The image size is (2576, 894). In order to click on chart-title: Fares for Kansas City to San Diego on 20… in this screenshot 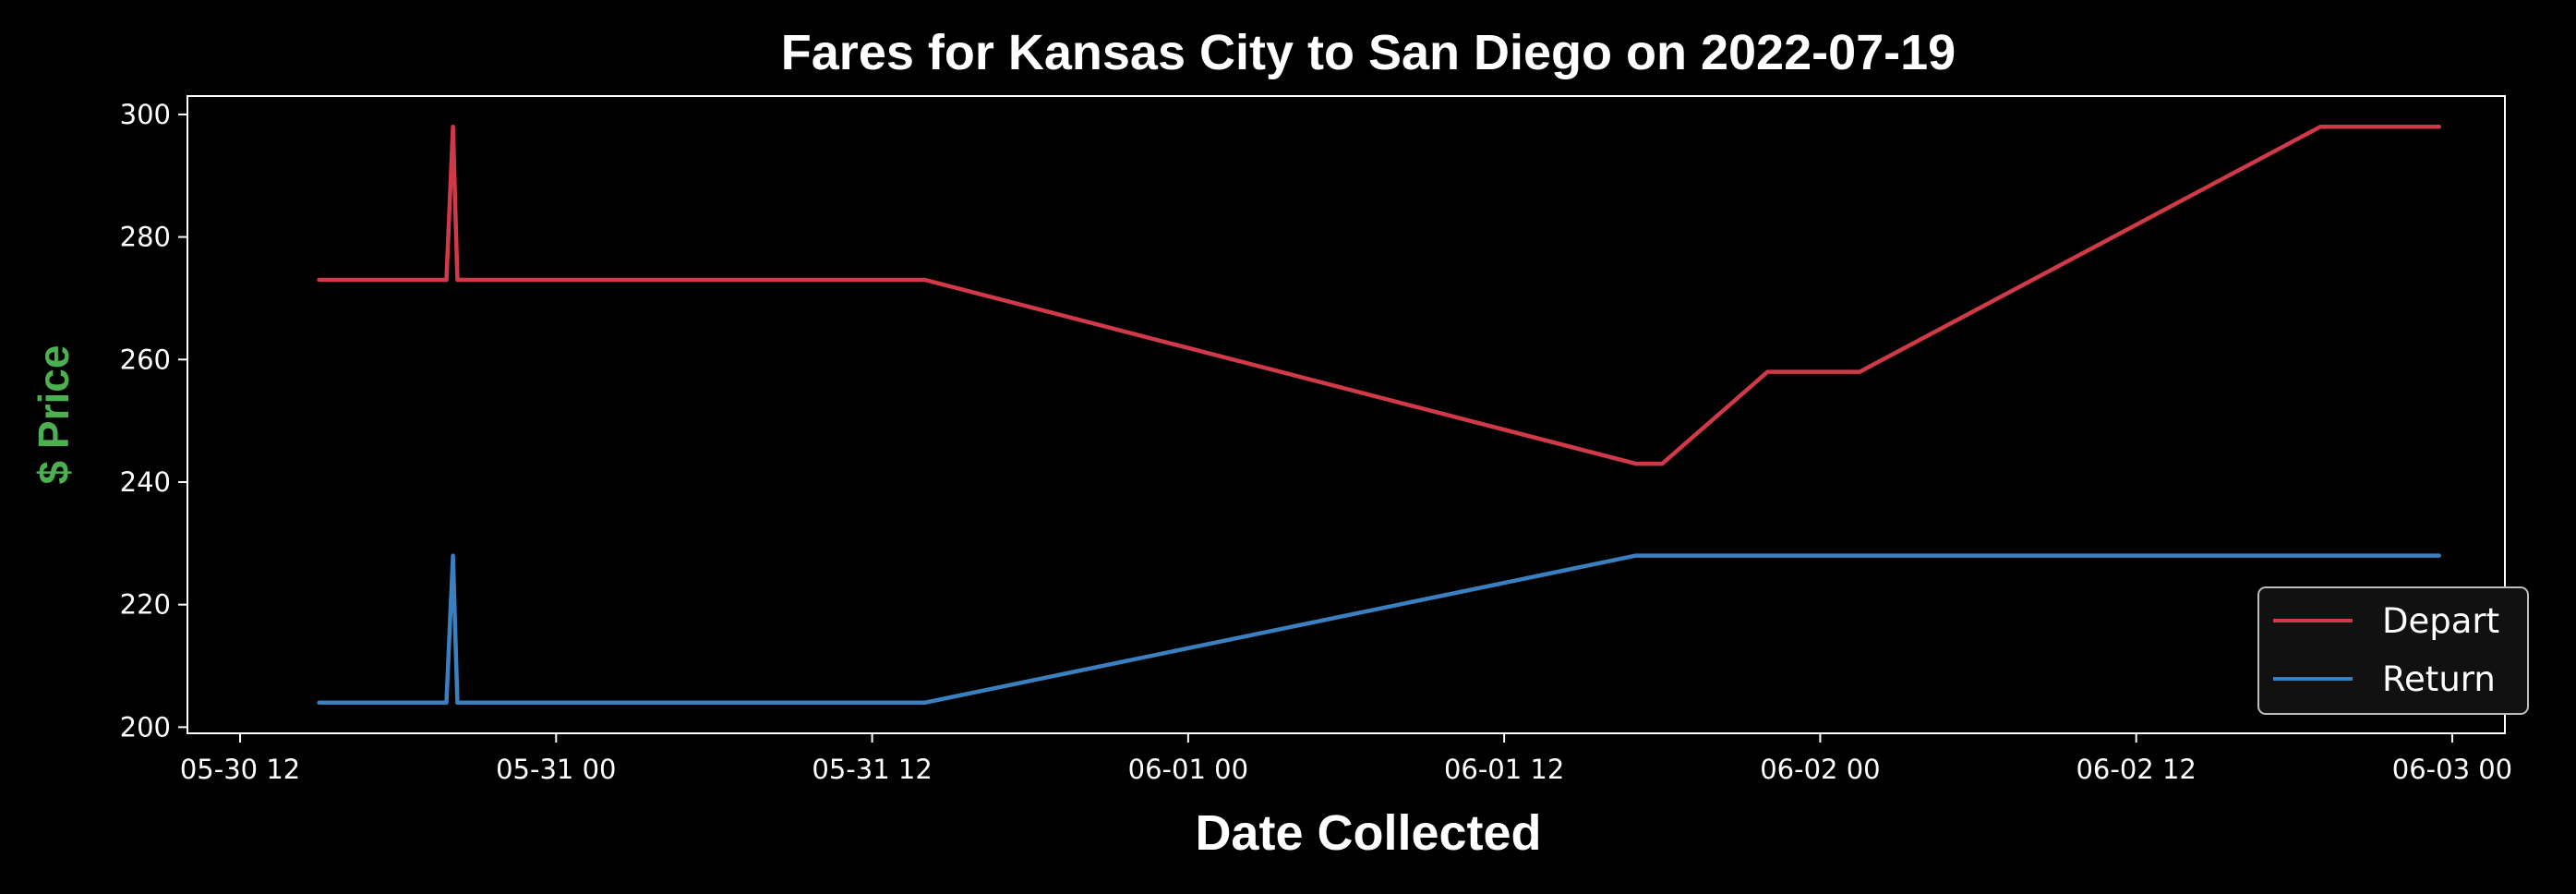, I will do `click(1368, 52)`.